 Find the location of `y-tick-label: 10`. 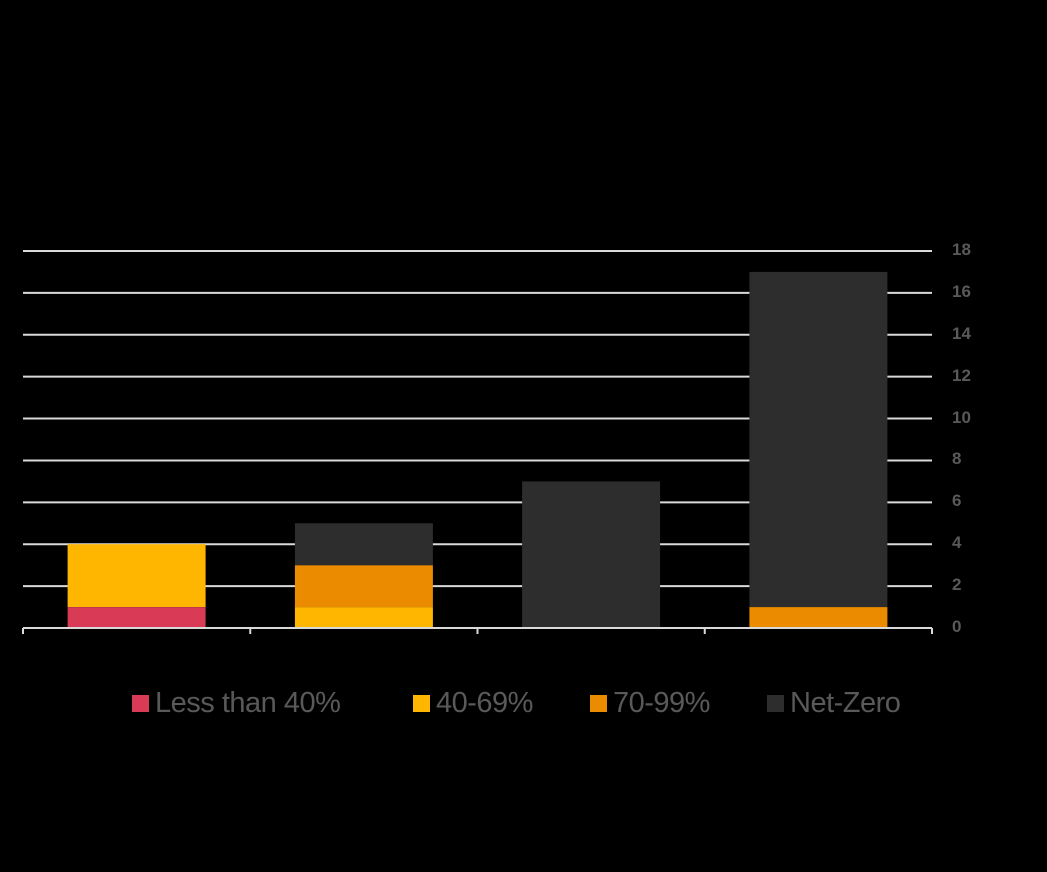

y-tick-label: 10 is located at coordinates (961, 417).